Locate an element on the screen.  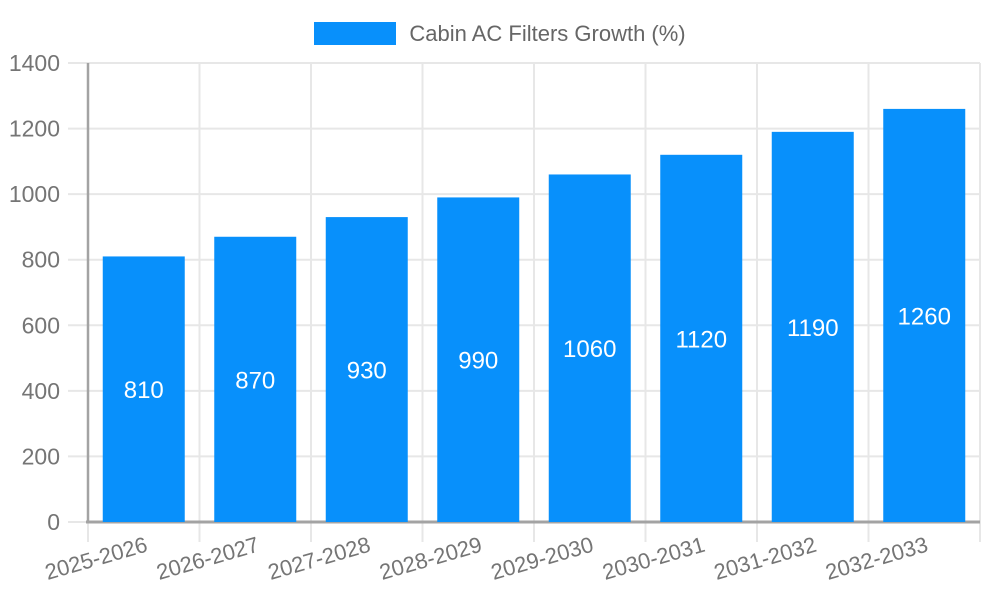
x-tick-label: 2030-2031 is located at coordinates (654, 558).